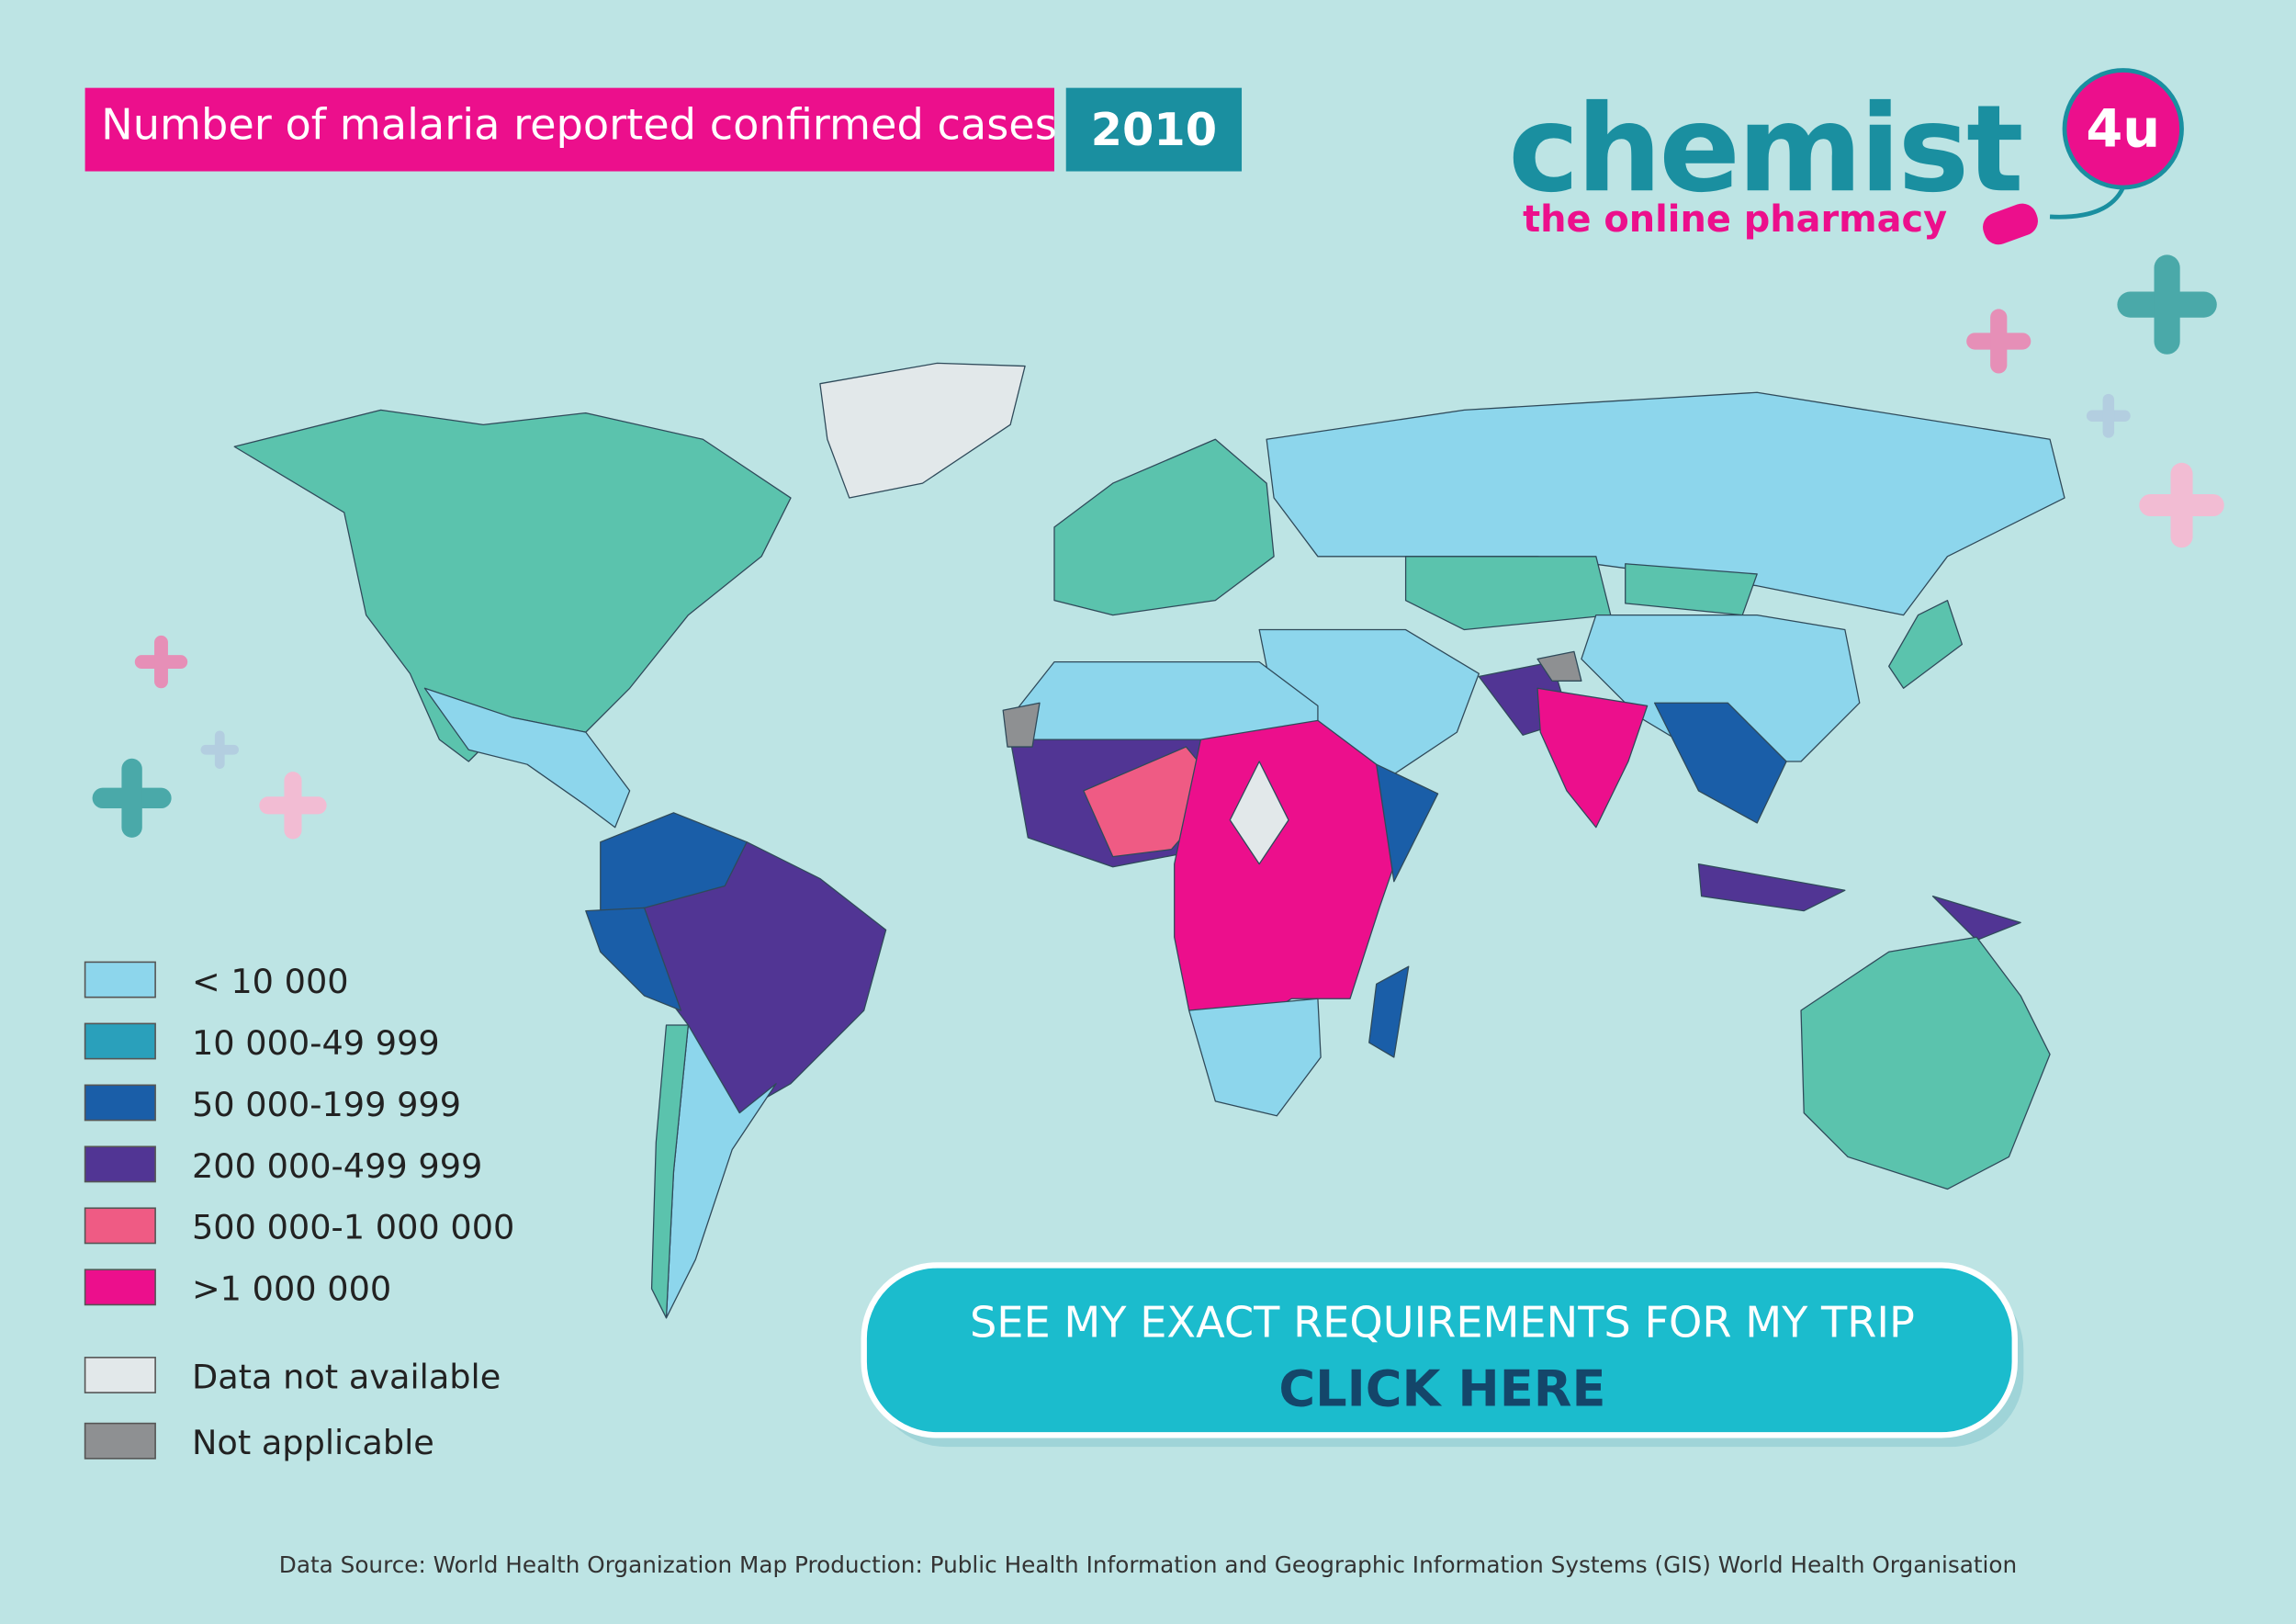 The height and width of the screenshot is (1624, 2296). I want to click on logo-badge, so click(2123, 129).